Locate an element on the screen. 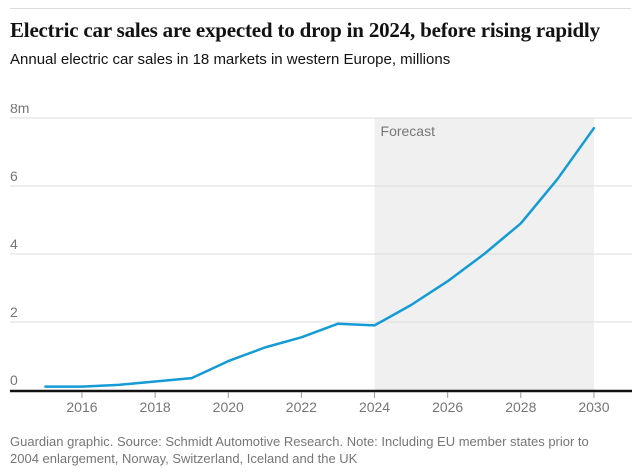  x-axis-label: 2020 is located at coordinates (228, 407).